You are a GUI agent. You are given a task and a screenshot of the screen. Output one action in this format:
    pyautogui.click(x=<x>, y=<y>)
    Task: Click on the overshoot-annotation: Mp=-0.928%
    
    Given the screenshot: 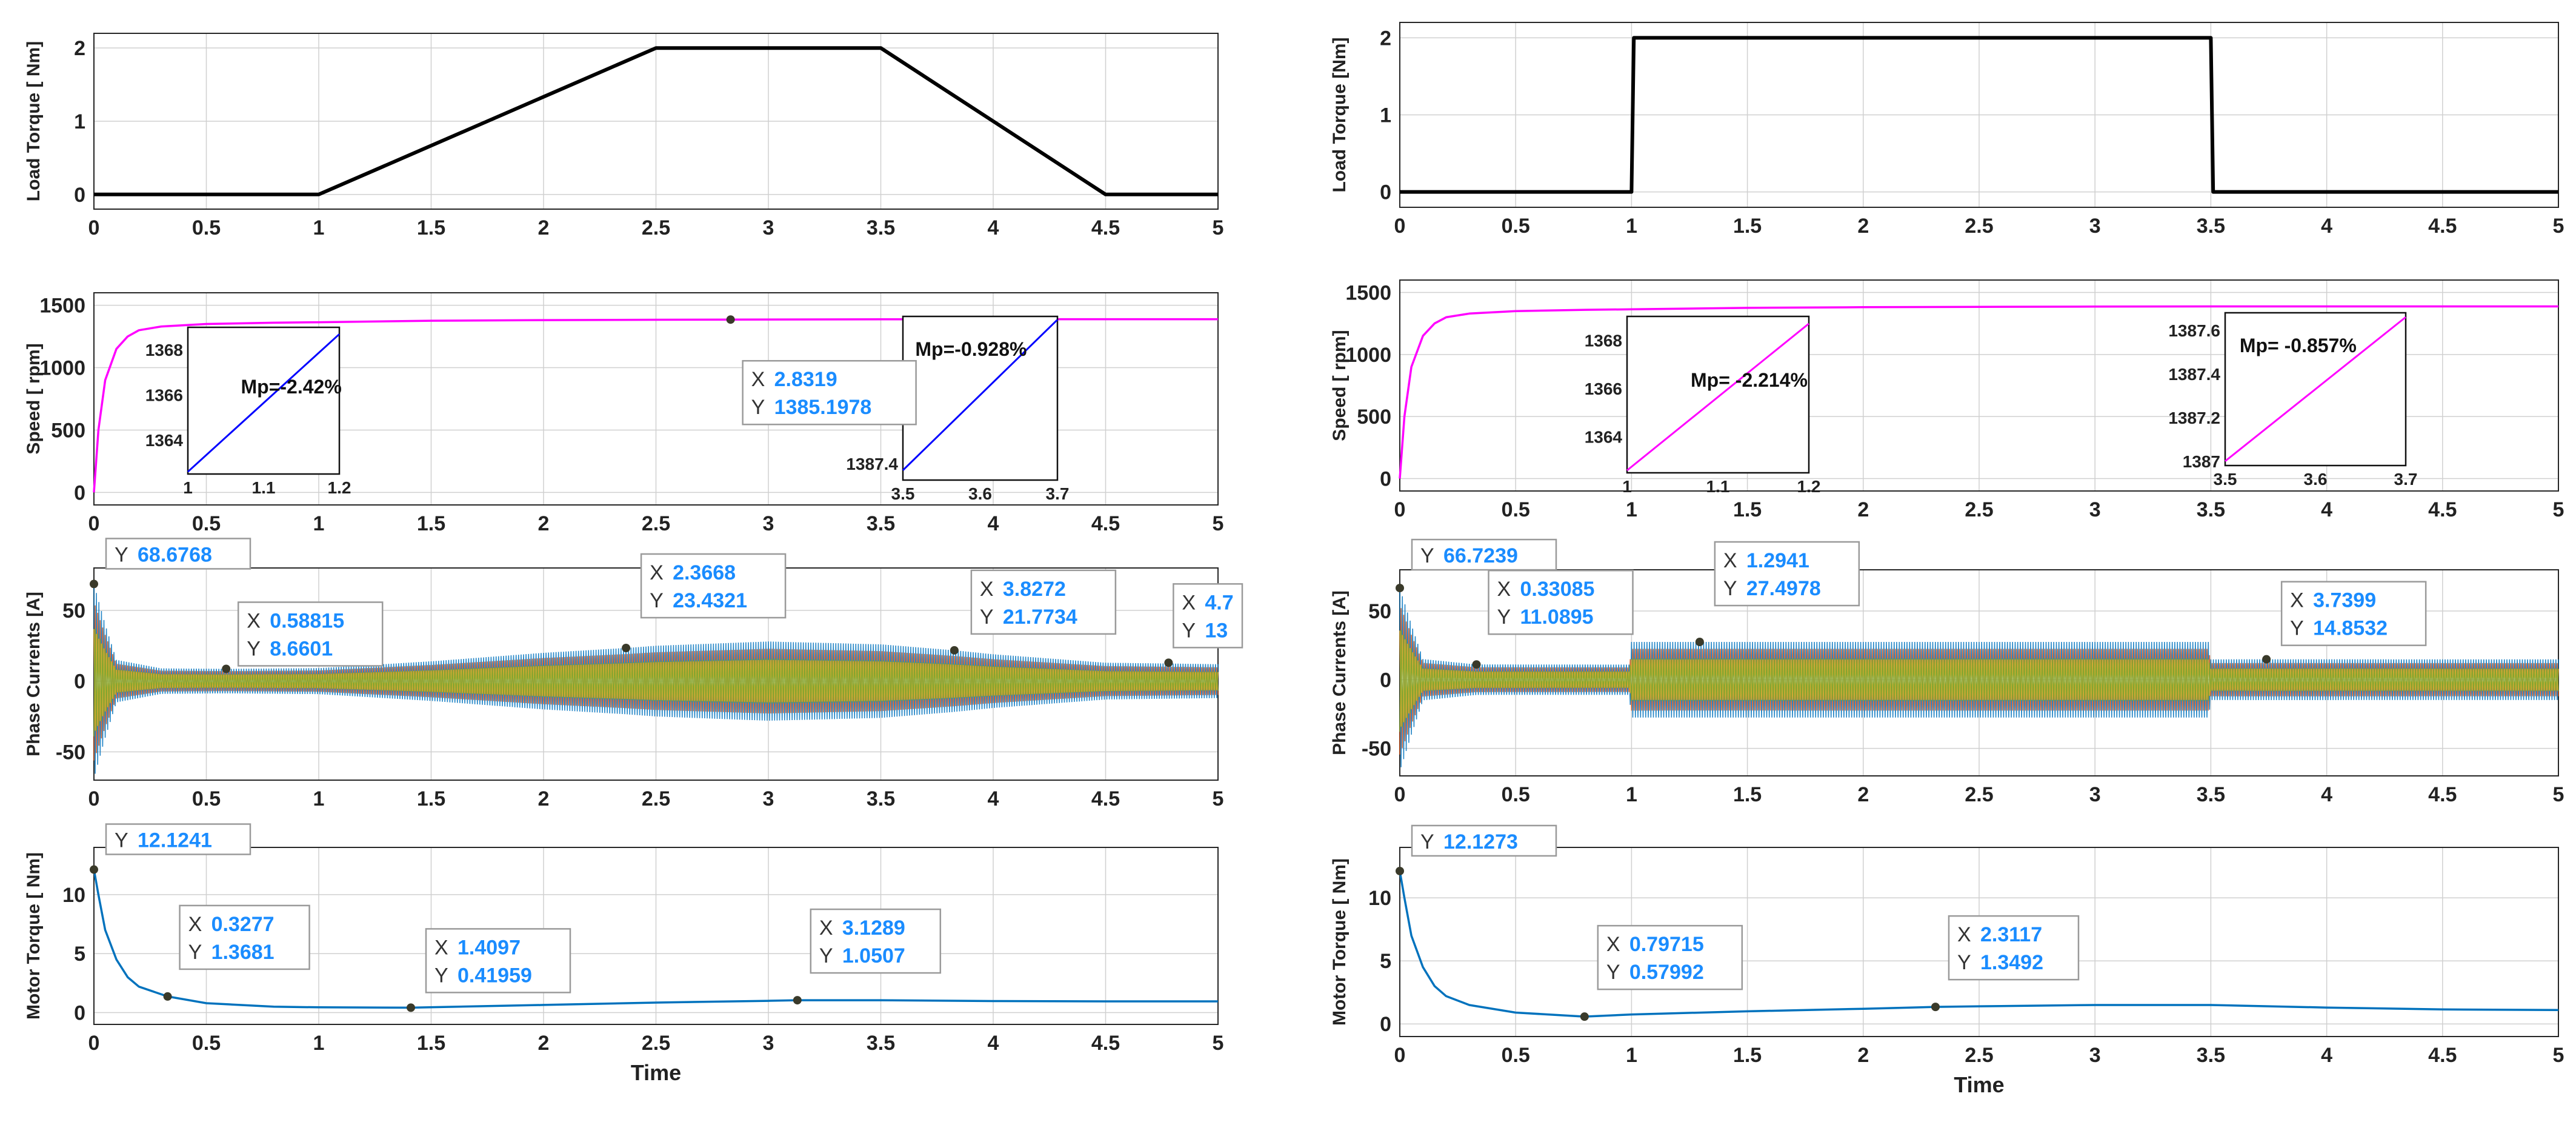 What is the action you would take?
    pyautogui.click(x=971, y=349)
    